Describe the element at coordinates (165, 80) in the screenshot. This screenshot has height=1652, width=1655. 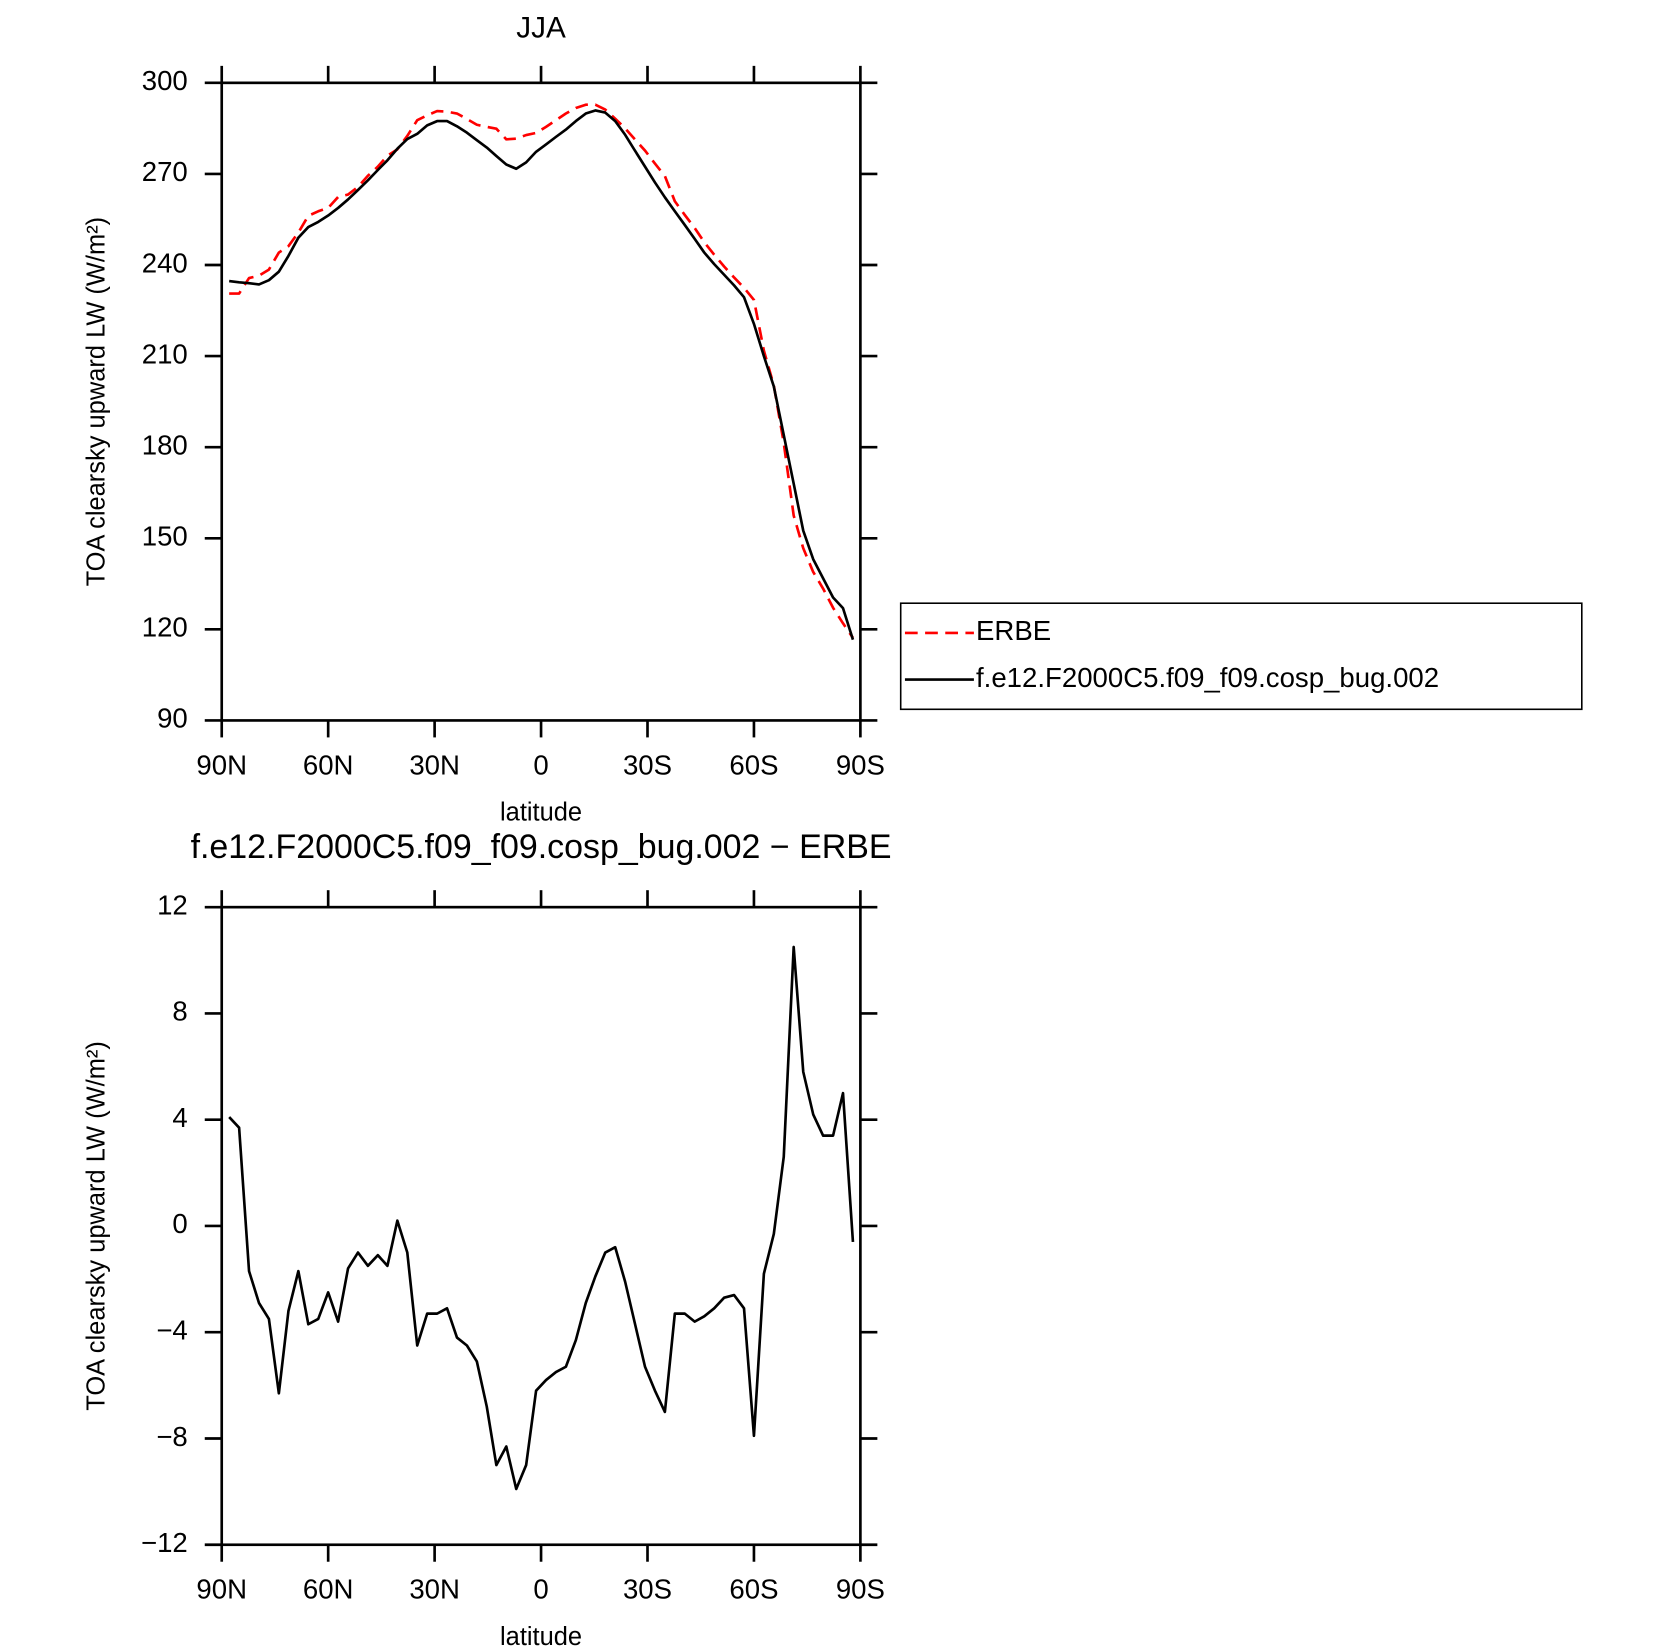
I see `y-tick-label: 300` at that location.